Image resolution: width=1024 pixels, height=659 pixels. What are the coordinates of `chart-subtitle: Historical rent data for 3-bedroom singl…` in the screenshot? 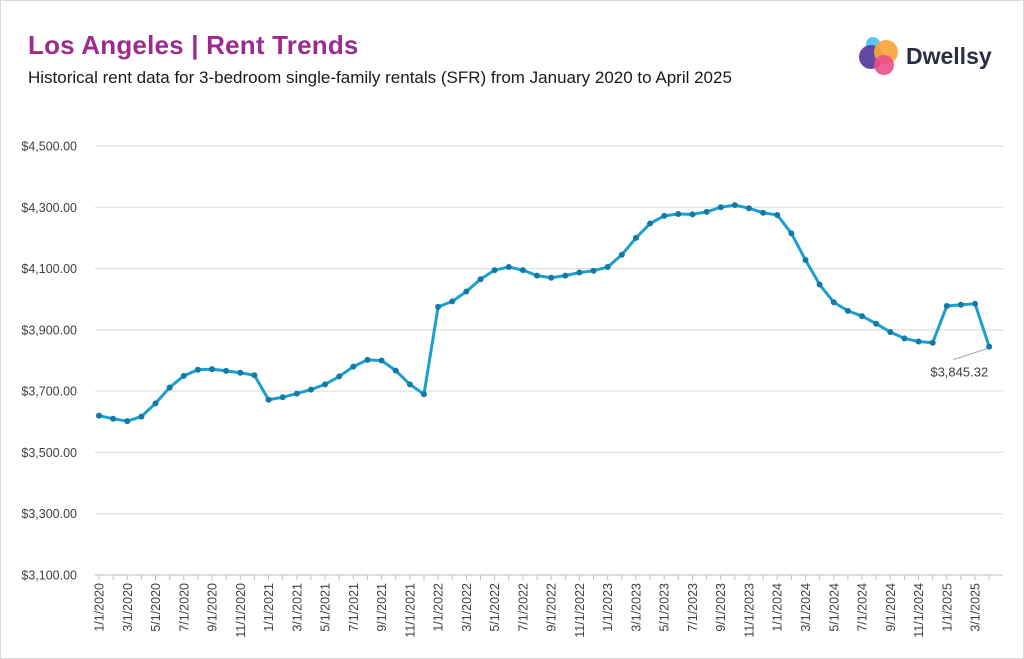 It's located at (380, 77).